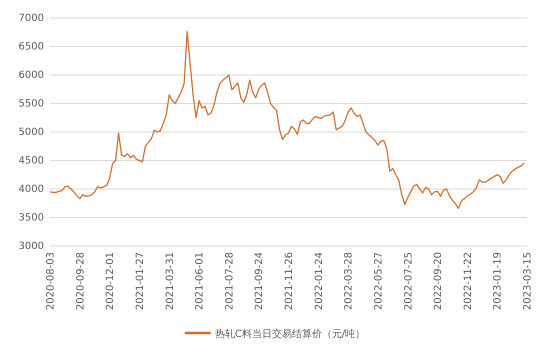 The width and height of the screenshot is (550, 346). What do you see at coordinates (140, 281) in the screenshot?
I see `x-tick-label: 2021-01-27` at bounding box center [140, 281].